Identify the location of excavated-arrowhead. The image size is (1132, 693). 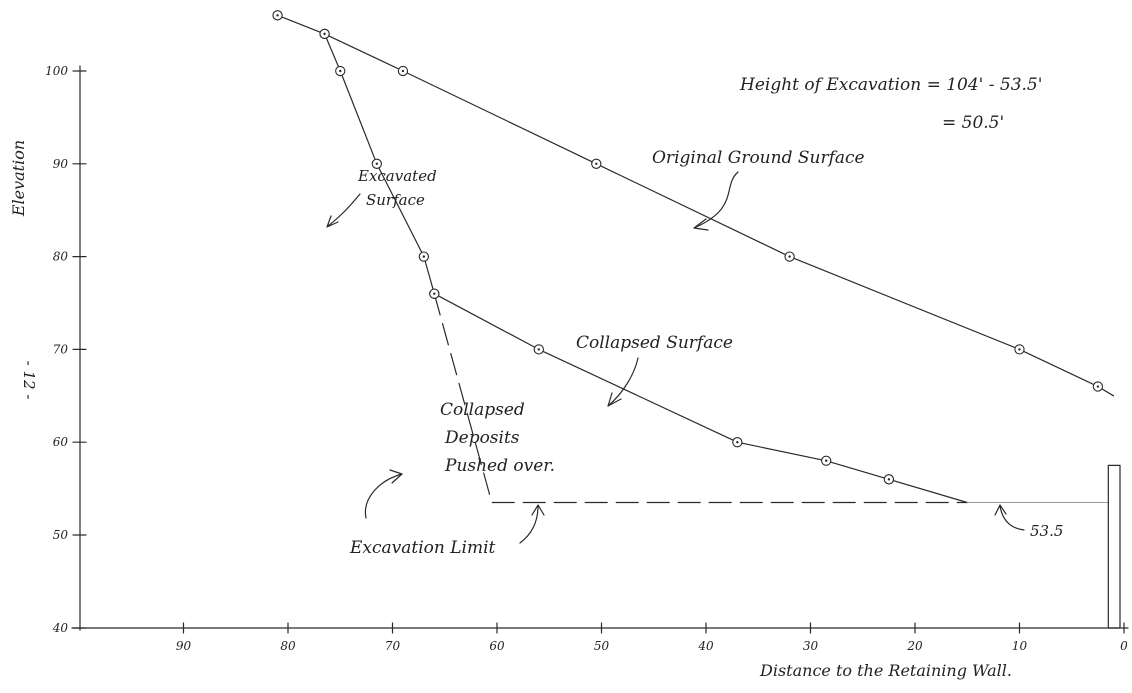
(332, 221).